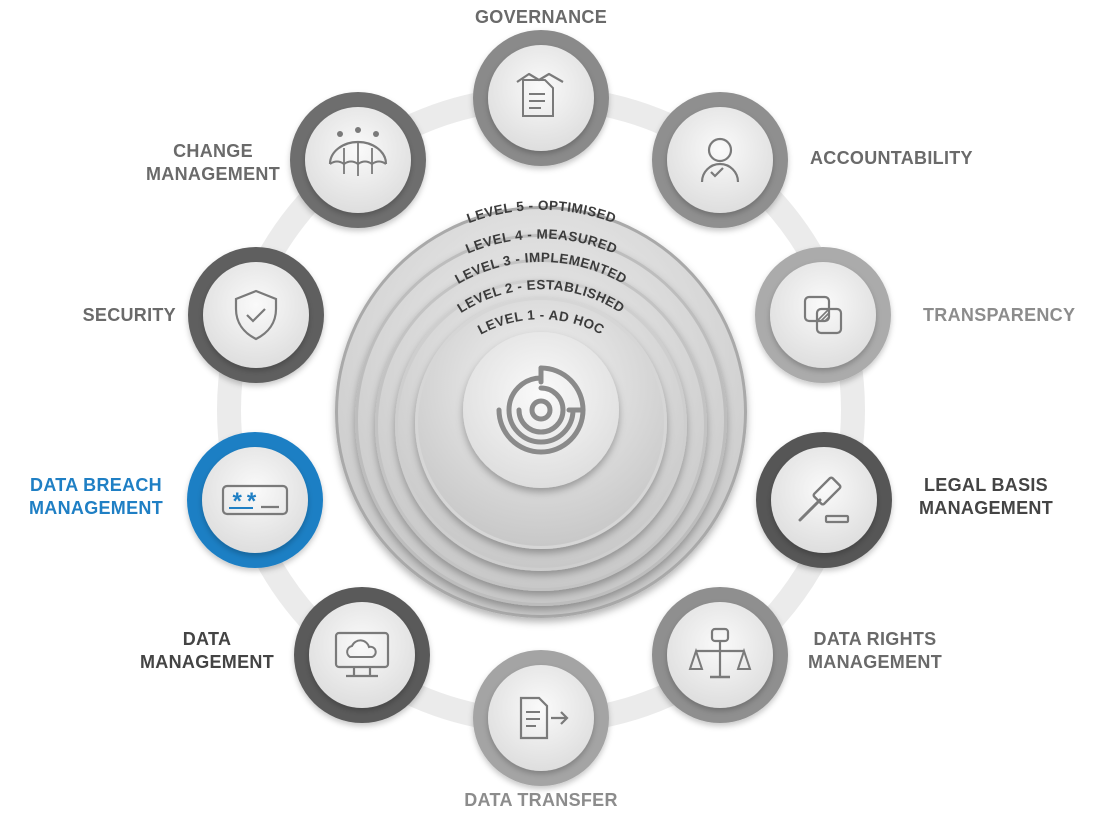  Describe the element at coordinates (986, 496) in the screenshot. I see `label-legal-basis-management: LEGAL BASIS MANAGEMENT` at that location.